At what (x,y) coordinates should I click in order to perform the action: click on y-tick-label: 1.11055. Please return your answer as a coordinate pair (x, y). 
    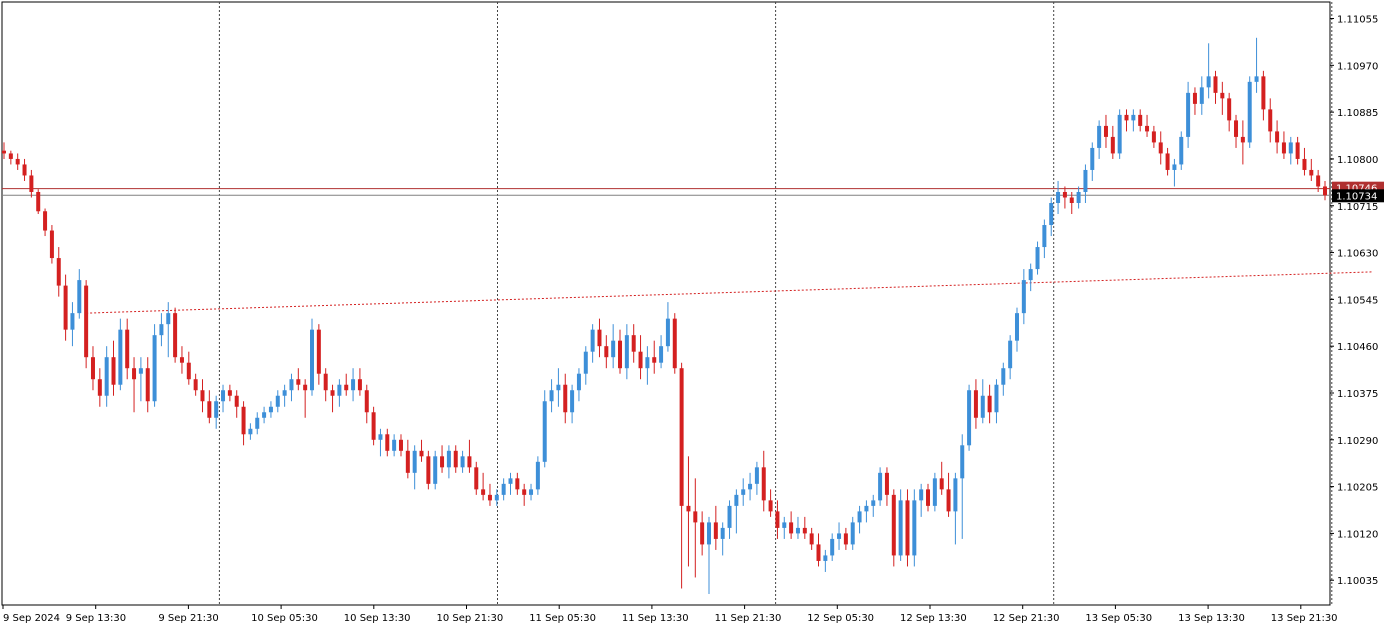
    Looking at the image, I should click on (1357, 20).